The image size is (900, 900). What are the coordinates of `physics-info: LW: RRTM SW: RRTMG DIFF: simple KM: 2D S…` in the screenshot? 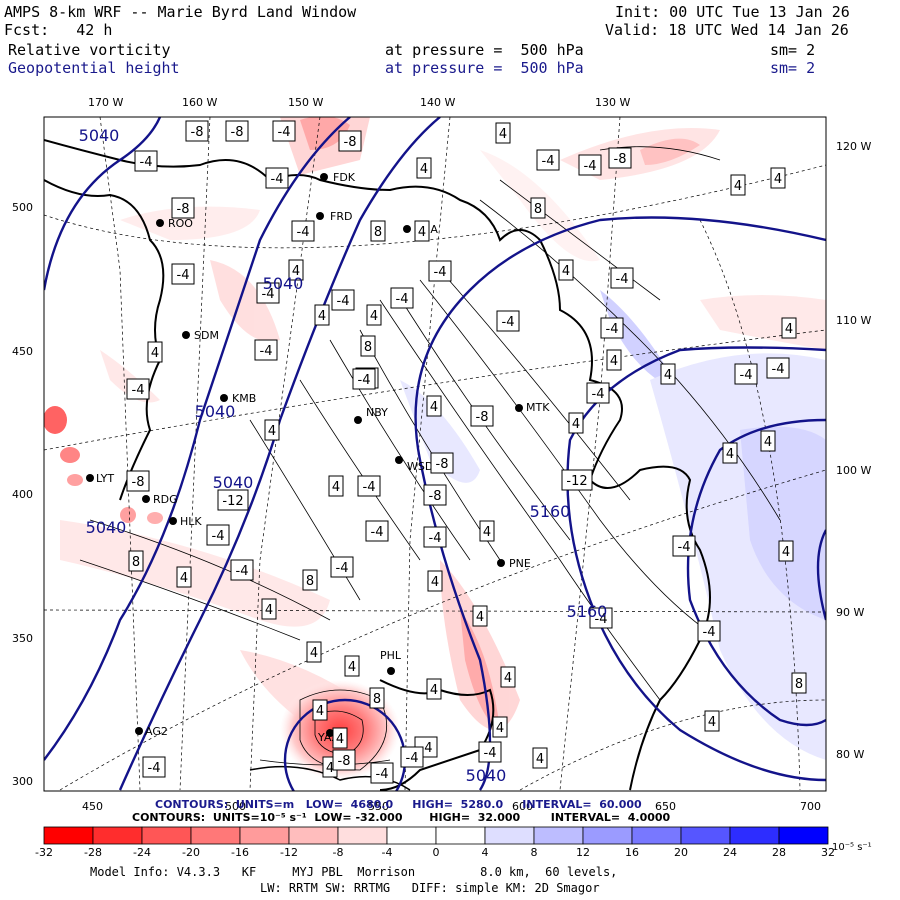 It's located at (430, 888).